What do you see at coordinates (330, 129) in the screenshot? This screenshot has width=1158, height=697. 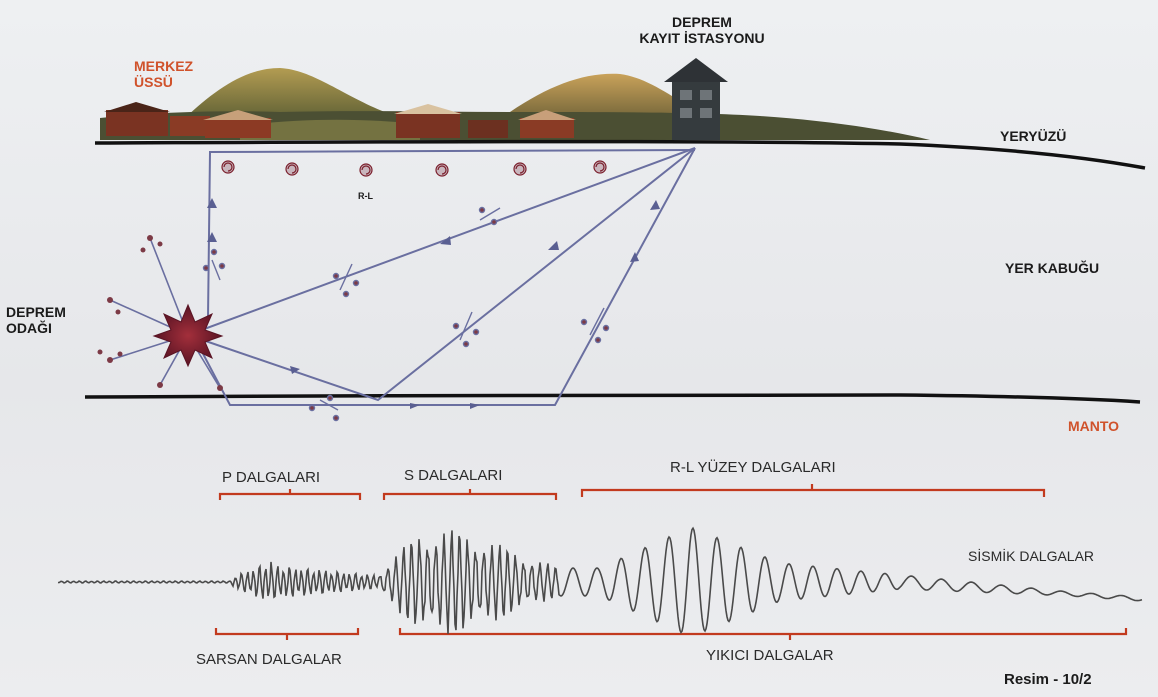 I see `ground-highlight` at bounding box center [330, 129].